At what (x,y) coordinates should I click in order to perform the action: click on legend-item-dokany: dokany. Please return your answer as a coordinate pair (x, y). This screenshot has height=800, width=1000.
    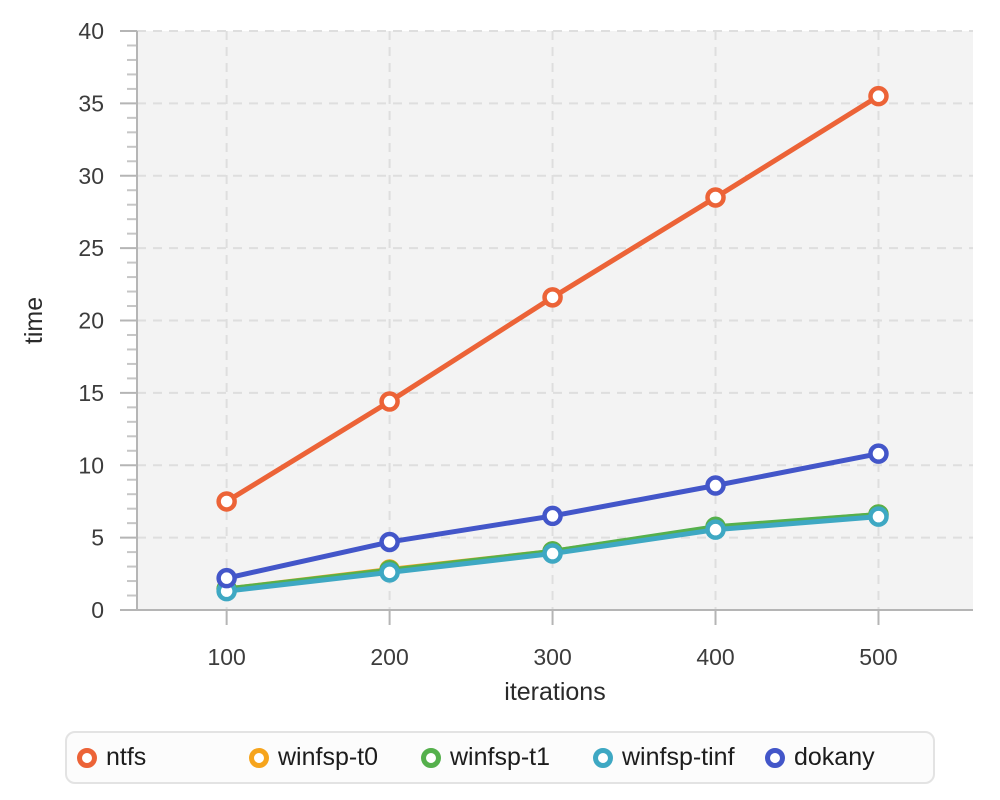
    Looking at the image, I should click on (820, 757).